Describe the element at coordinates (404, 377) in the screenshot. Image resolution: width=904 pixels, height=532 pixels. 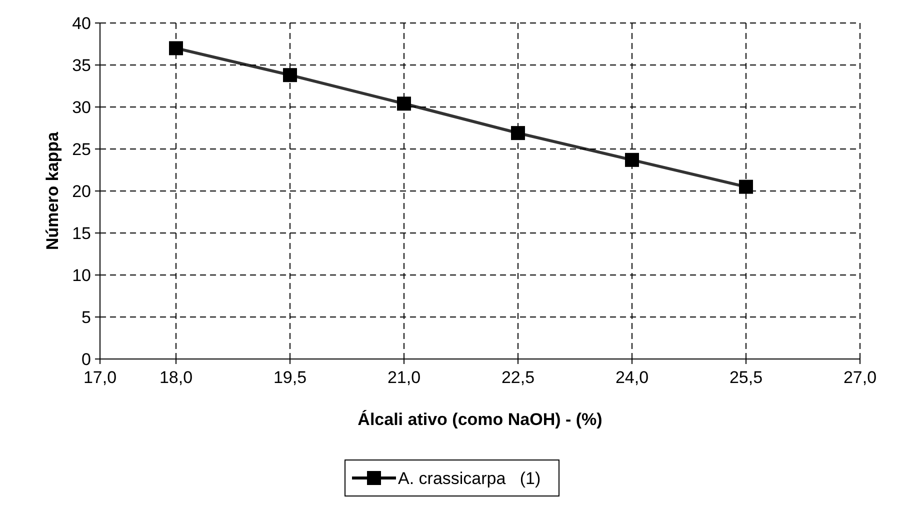
I see `x-tick-label: 21,0` at that location.